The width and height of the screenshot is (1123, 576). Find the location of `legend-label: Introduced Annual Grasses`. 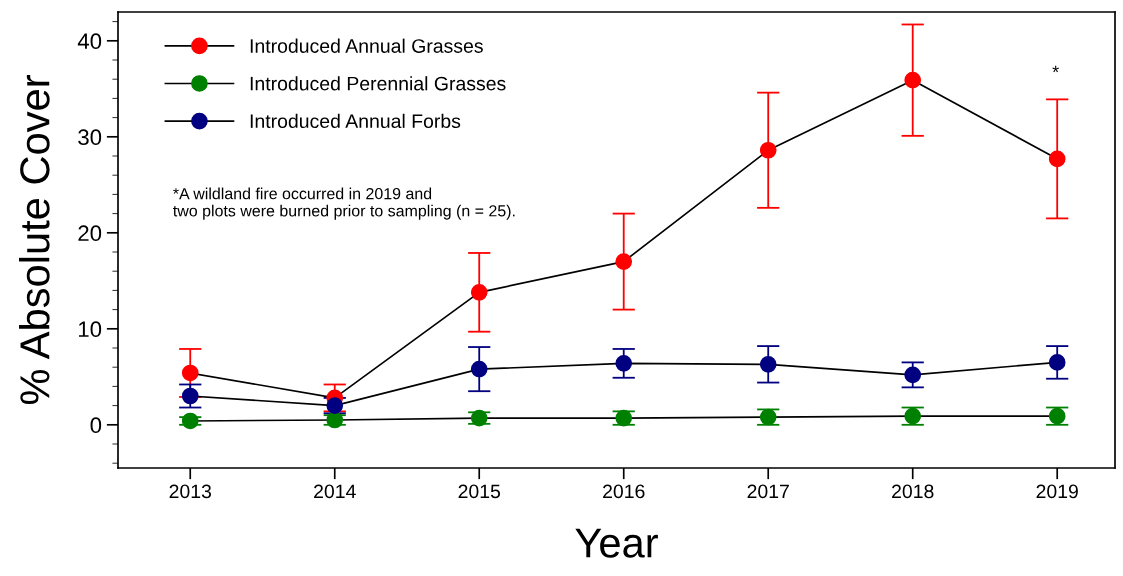

legend-label: Introduced Annual Grasses is located at coordinates (366, 45).